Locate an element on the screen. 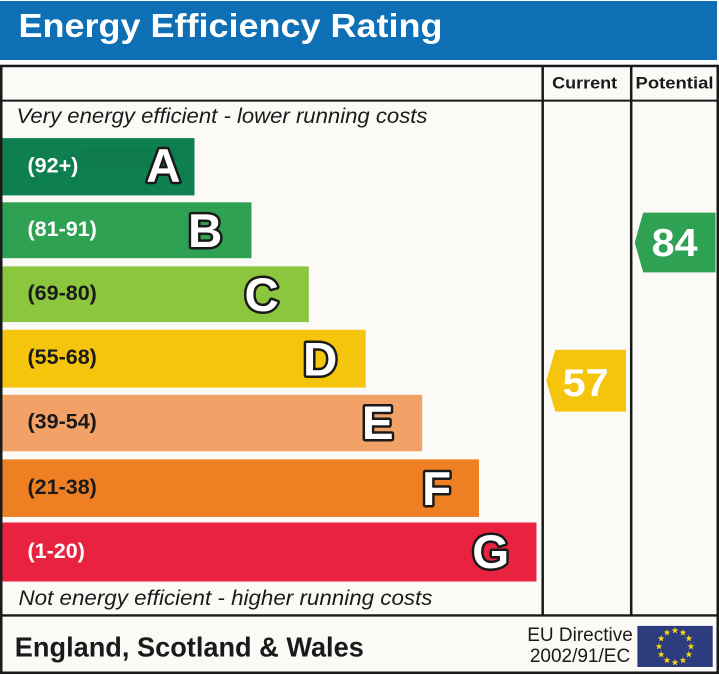  svg-text: Current is located at coordinates (584, 82).